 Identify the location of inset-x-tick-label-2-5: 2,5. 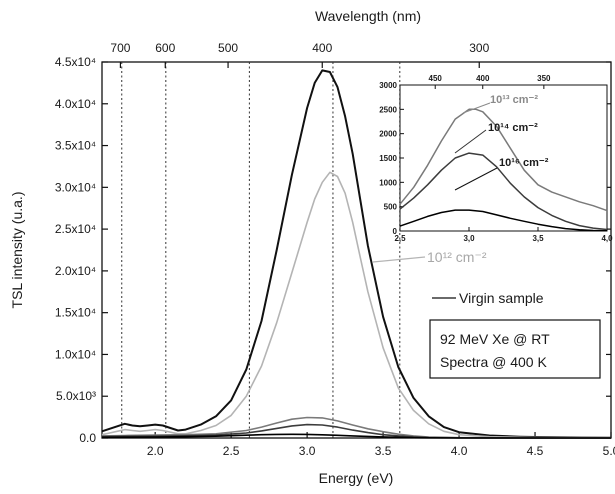
(400, 238).